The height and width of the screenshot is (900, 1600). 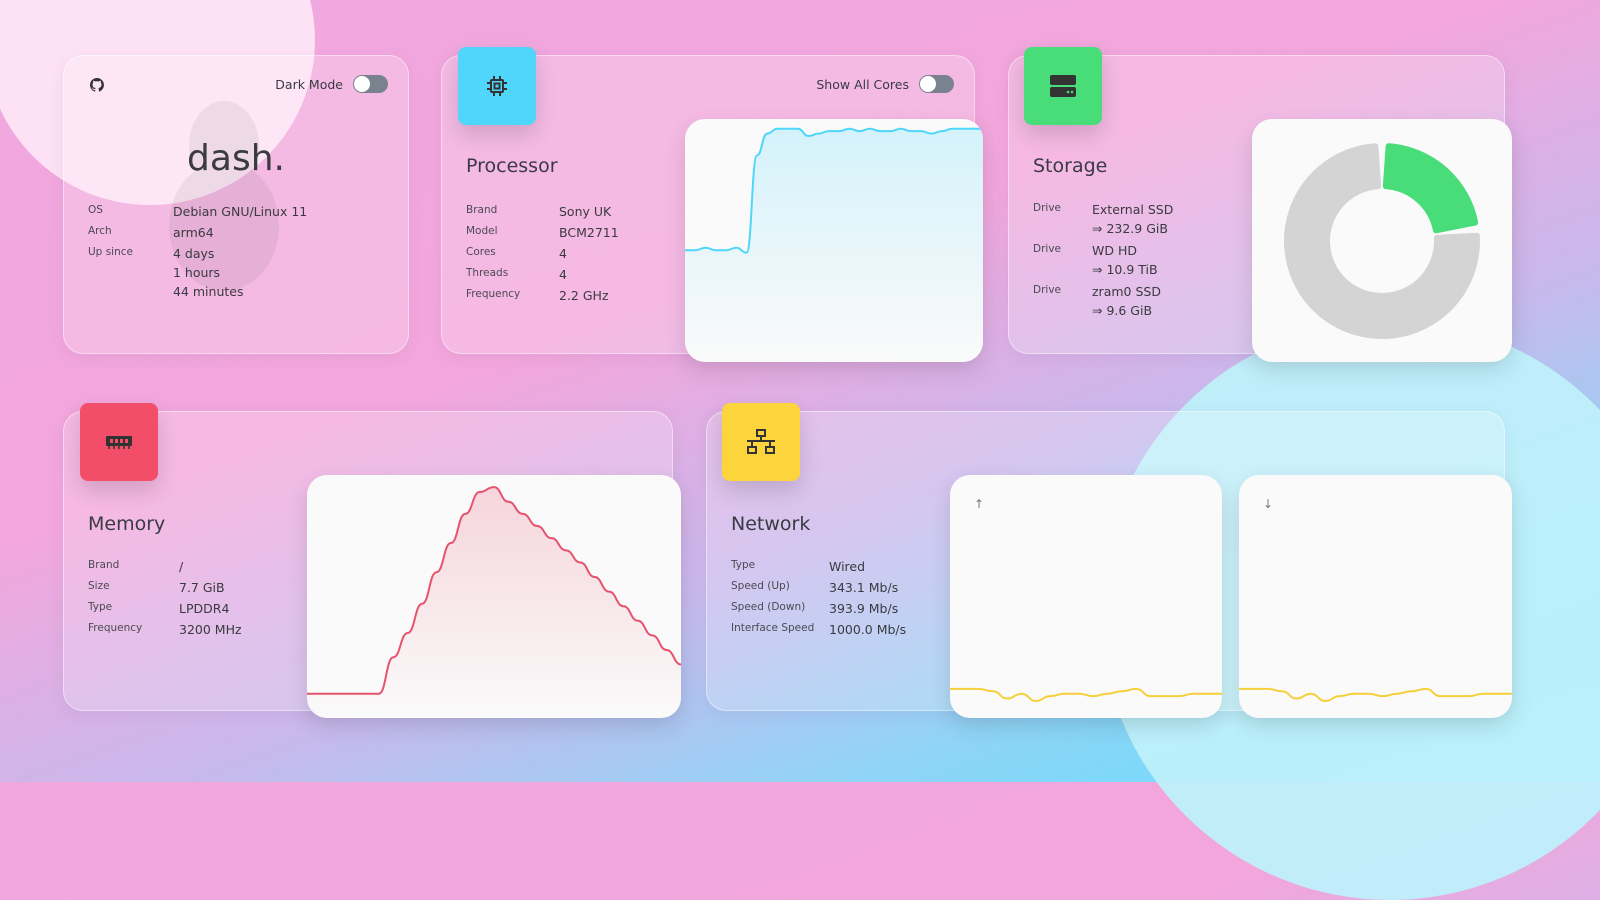 I want to click on uptime-minutes: 44 minutes, so click(x=208, y=291).